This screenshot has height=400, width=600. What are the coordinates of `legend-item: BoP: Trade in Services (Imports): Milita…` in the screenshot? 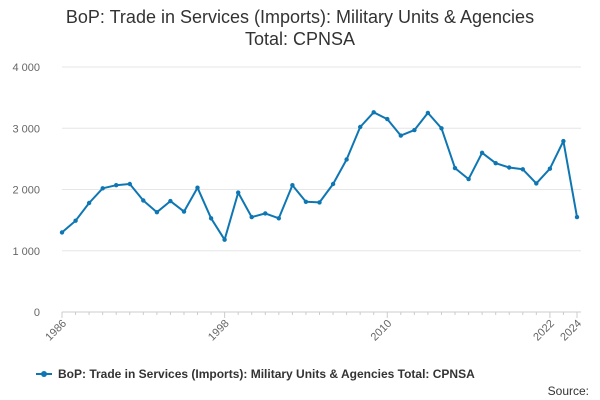 It's located at (255, 374).